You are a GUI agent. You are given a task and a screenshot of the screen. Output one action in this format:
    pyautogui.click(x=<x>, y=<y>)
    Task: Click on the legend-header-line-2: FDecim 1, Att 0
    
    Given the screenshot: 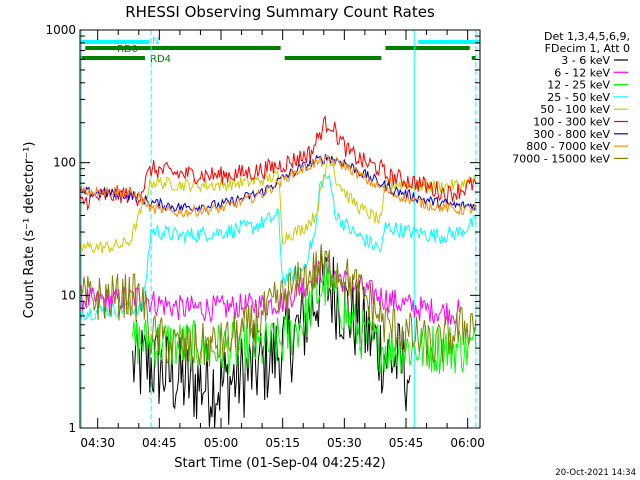 What is the action you would take?
    pyautogui.click(x=587, y=48)
    